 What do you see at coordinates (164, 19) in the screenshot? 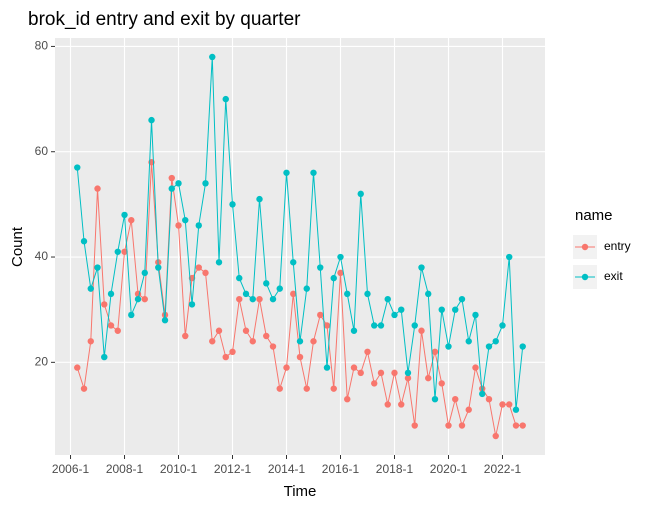
I see `chart-title: brok_id entry and exit by quarter` at bounding box center [164, 19].